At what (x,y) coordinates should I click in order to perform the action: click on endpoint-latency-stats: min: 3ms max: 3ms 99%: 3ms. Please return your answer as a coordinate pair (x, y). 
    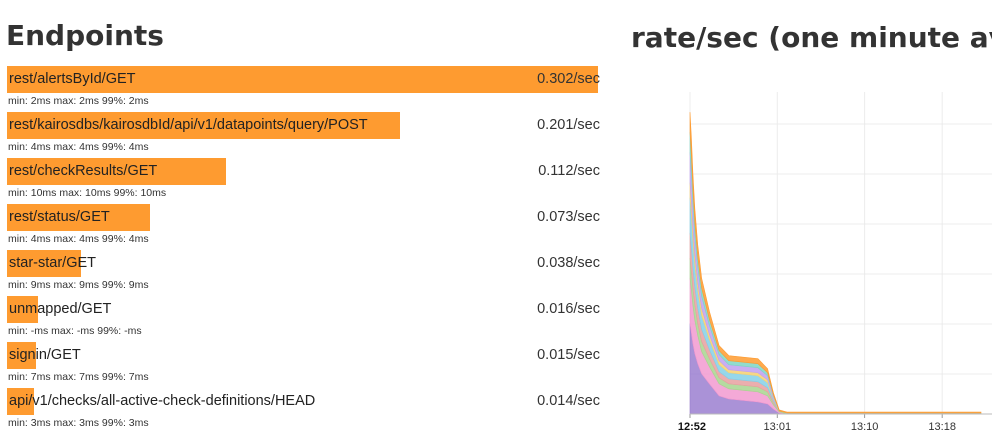
    Looking at the image, I should click on (78, 423).